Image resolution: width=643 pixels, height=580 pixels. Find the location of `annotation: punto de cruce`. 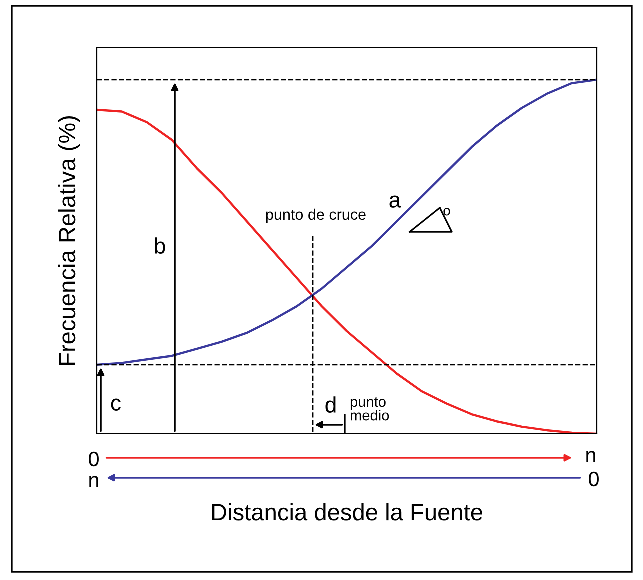

annotation: punto de cruce is located at coordinates (316, 216).